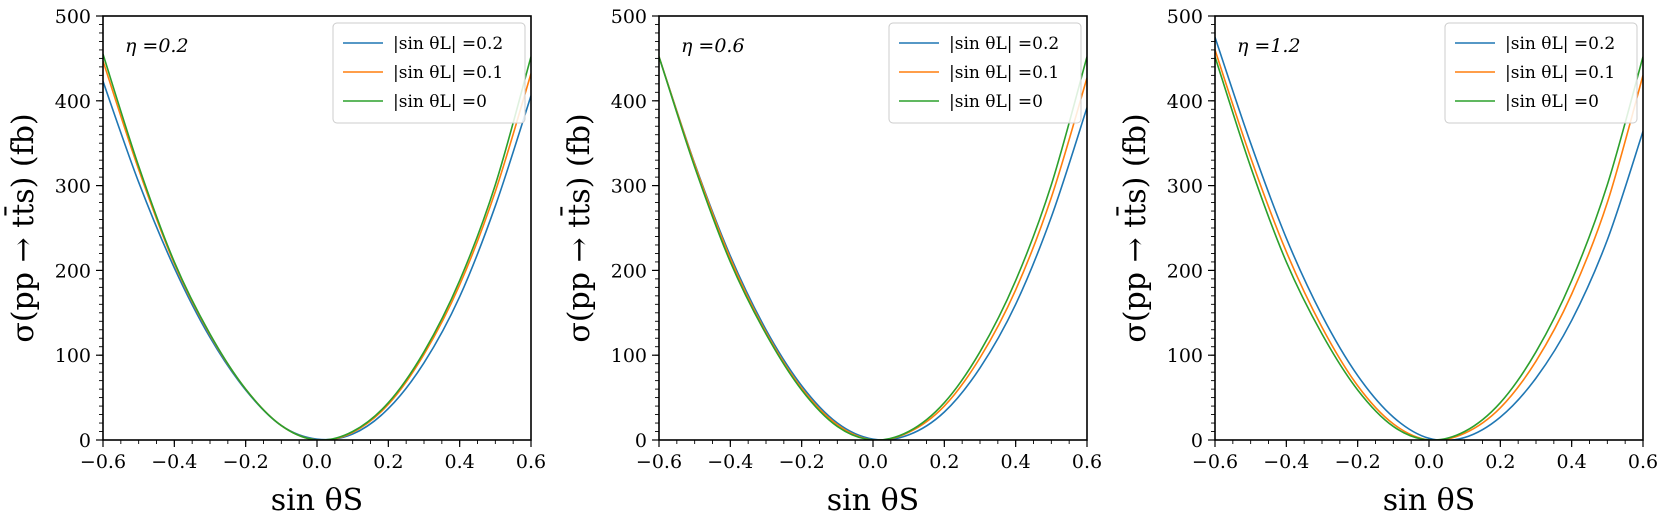  What do you see at coordinates (1269, 46) in the screenshot?
I see `eta-annotation: η =1.2` at bounding box center [1269, 46].